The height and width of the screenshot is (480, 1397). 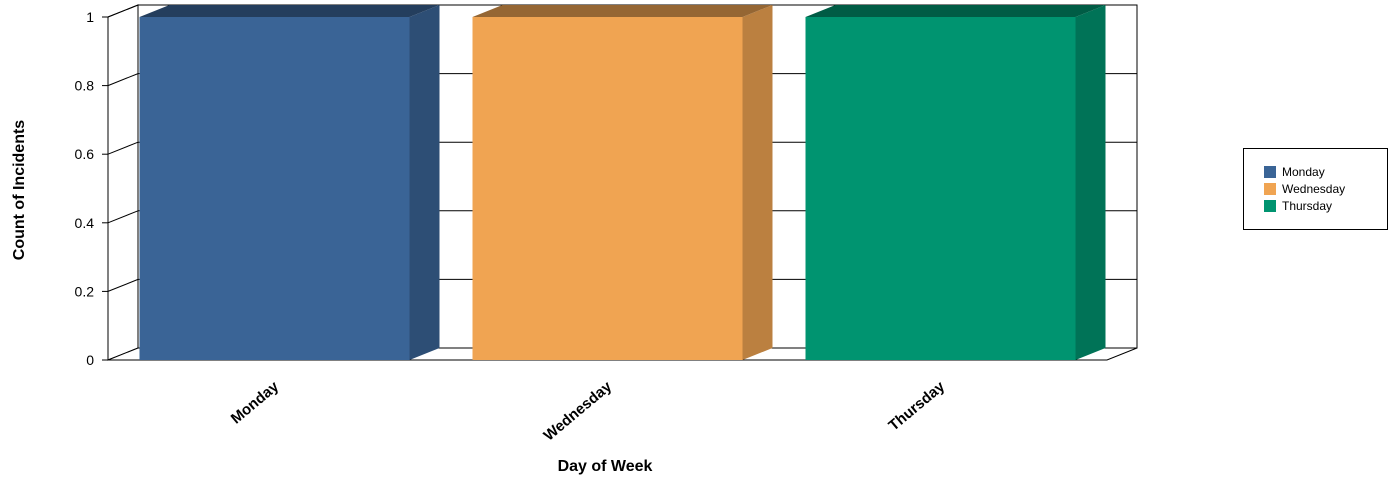 I want to click on y-tick-label: 0.2, so click(x=85, y=291).